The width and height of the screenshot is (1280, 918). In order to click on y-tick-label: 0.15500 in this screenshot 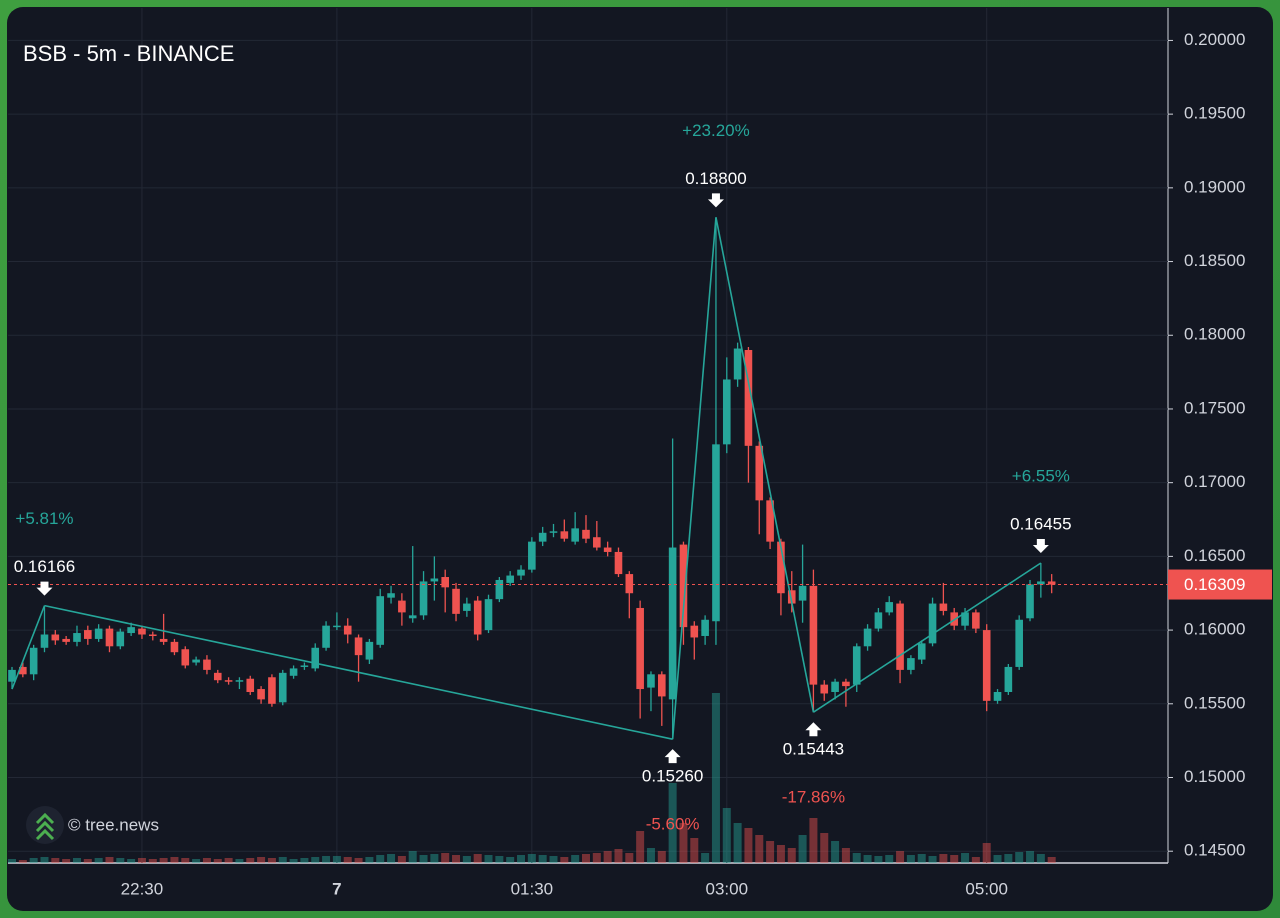, I will do `click(1214, 702)`.